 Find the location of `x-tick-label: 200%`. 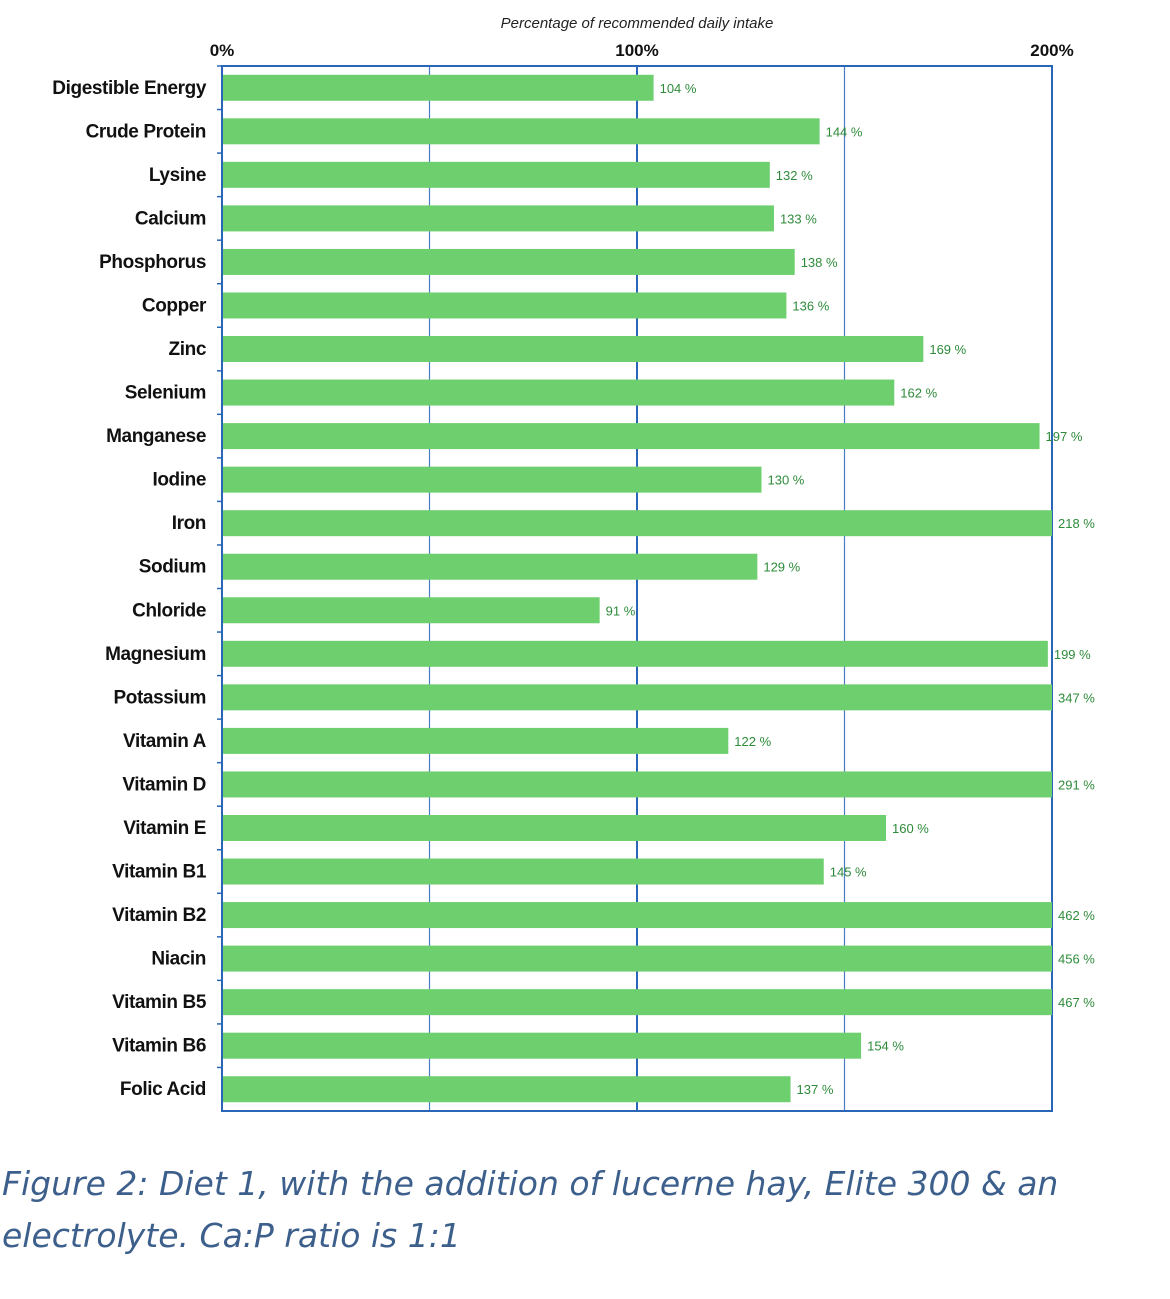

x-tick-label: 200% is located at coordinates (1051, 50).